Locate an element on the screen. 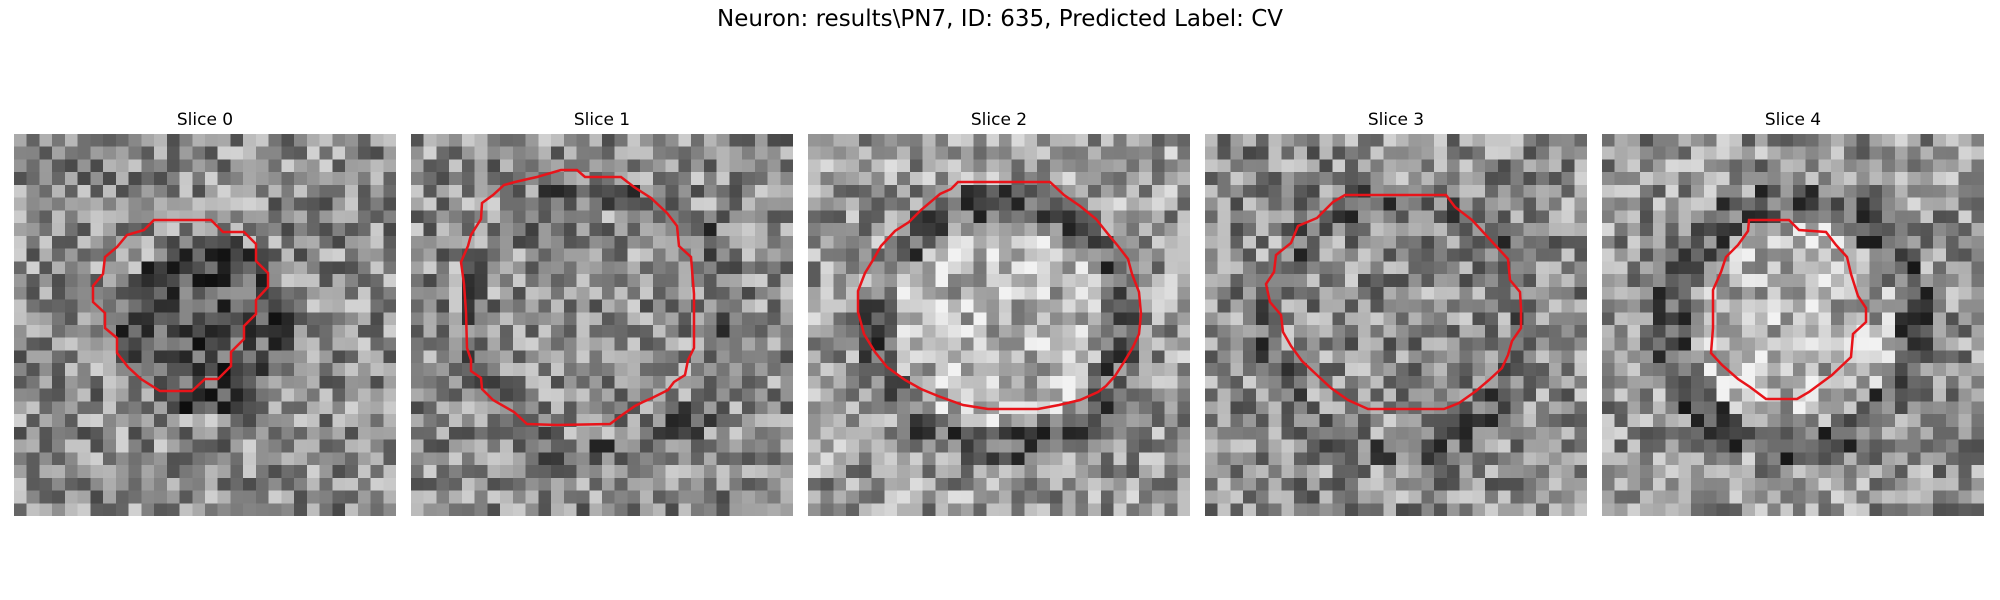 The height and width of the screenshot is (600, 2000). slice-panel-0: Slice 0 is located at coordinates (205, 312).